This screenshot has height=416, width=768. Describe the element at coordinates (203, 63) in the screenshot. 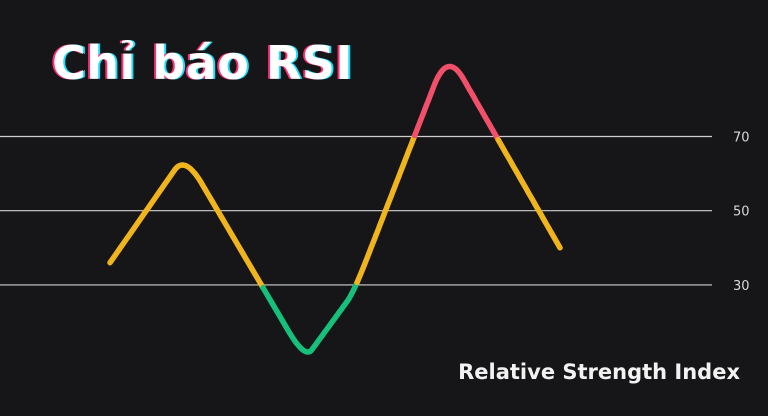

I see `chart-title: Chỉ báo RSI` at that location.